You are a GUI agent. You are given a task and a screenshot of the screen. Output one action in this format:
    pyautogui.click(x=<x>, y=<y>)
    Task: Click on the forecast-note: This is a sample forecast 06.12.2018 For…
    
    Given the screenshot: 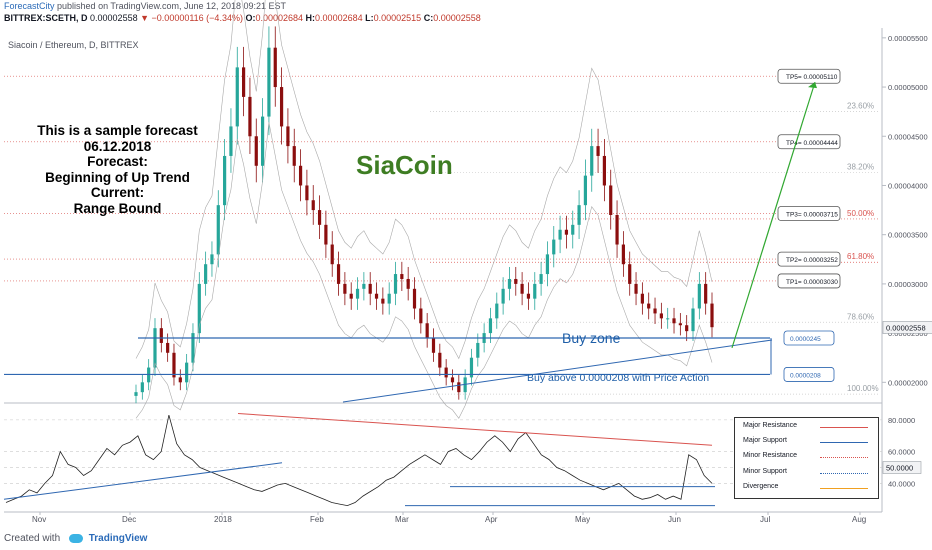 What is the action you would take?
    pyautogui.click(x=117, y=169)
    